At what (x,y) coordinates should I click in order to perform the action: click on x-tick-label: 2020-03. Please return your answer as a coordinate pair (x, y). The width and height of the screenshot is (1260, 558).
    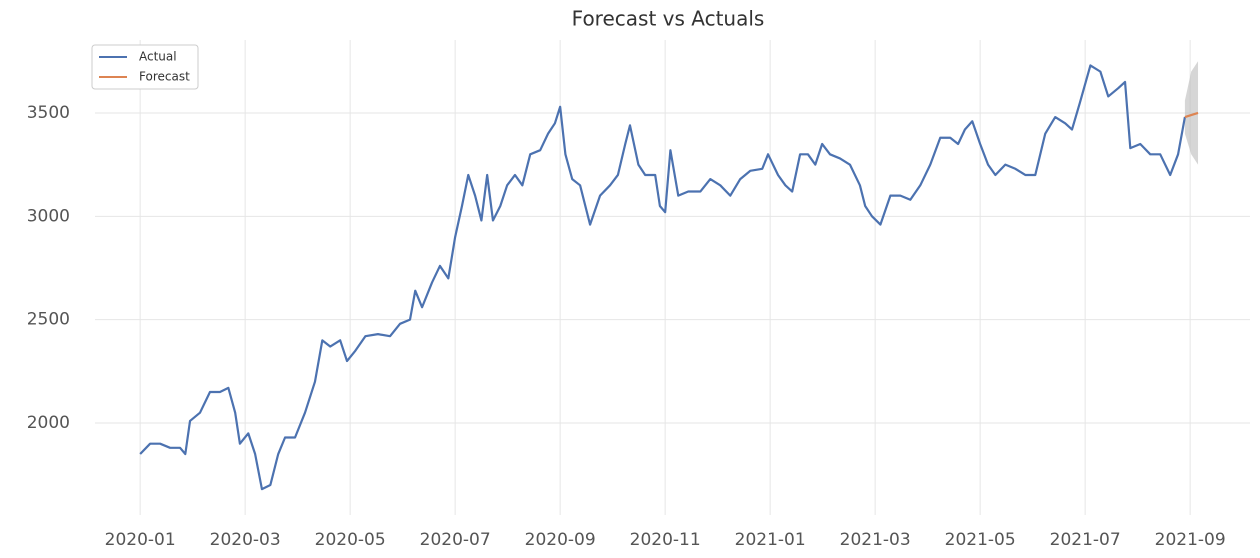
    Looking at the image, I should click on (245, 540).